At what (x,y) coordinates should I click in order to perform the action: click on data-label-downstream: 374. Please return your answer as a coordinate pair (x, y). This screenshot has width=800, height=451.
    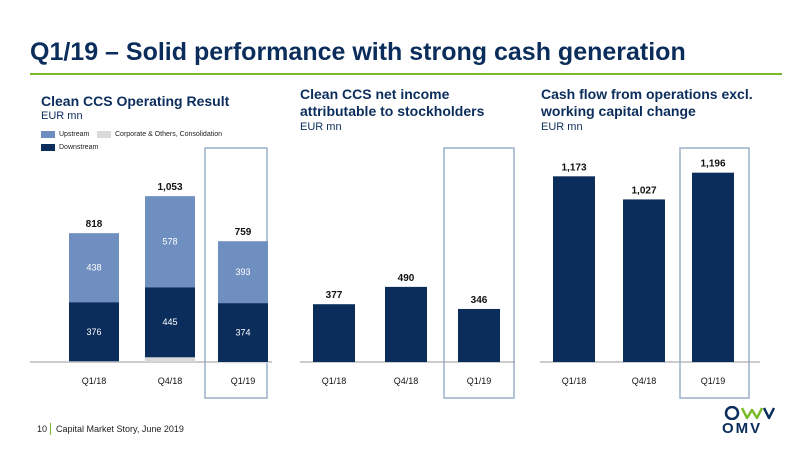
    Looking at the image, I should click on (242, 333).